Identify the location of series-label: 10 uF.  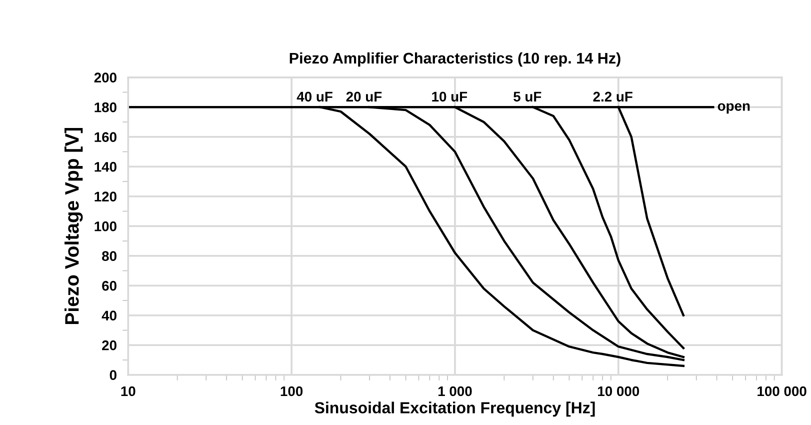
(450, 97).